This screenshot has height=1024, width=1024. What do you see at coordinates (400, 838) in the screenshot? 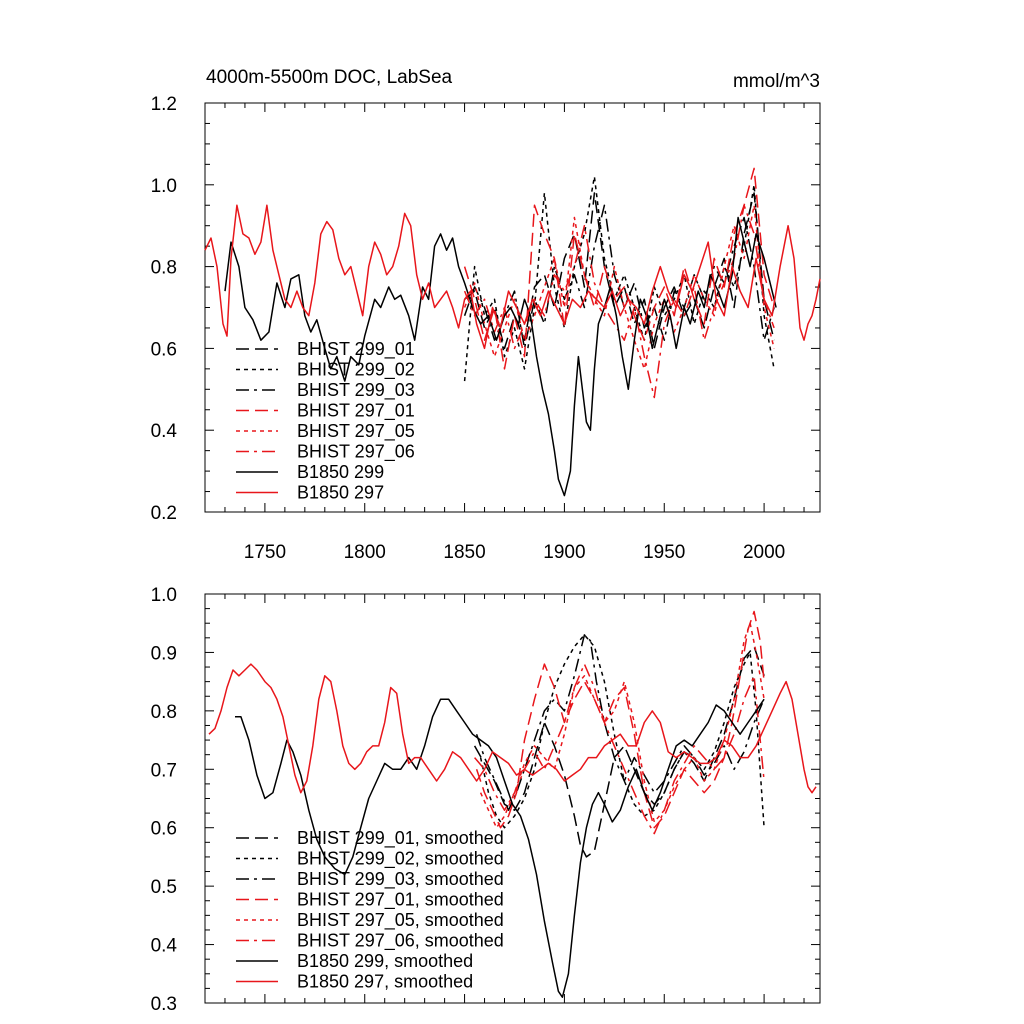
I see `bottom-legend-label-0: BHIST 299_01, smoothed` at bounding box center [400, 838].